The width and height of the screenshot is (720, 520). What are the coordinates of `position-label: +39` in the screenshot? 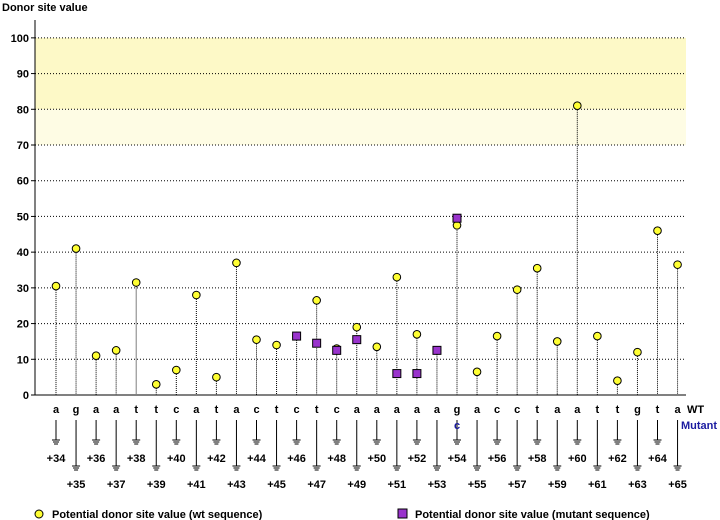 It's located at (156, 485).